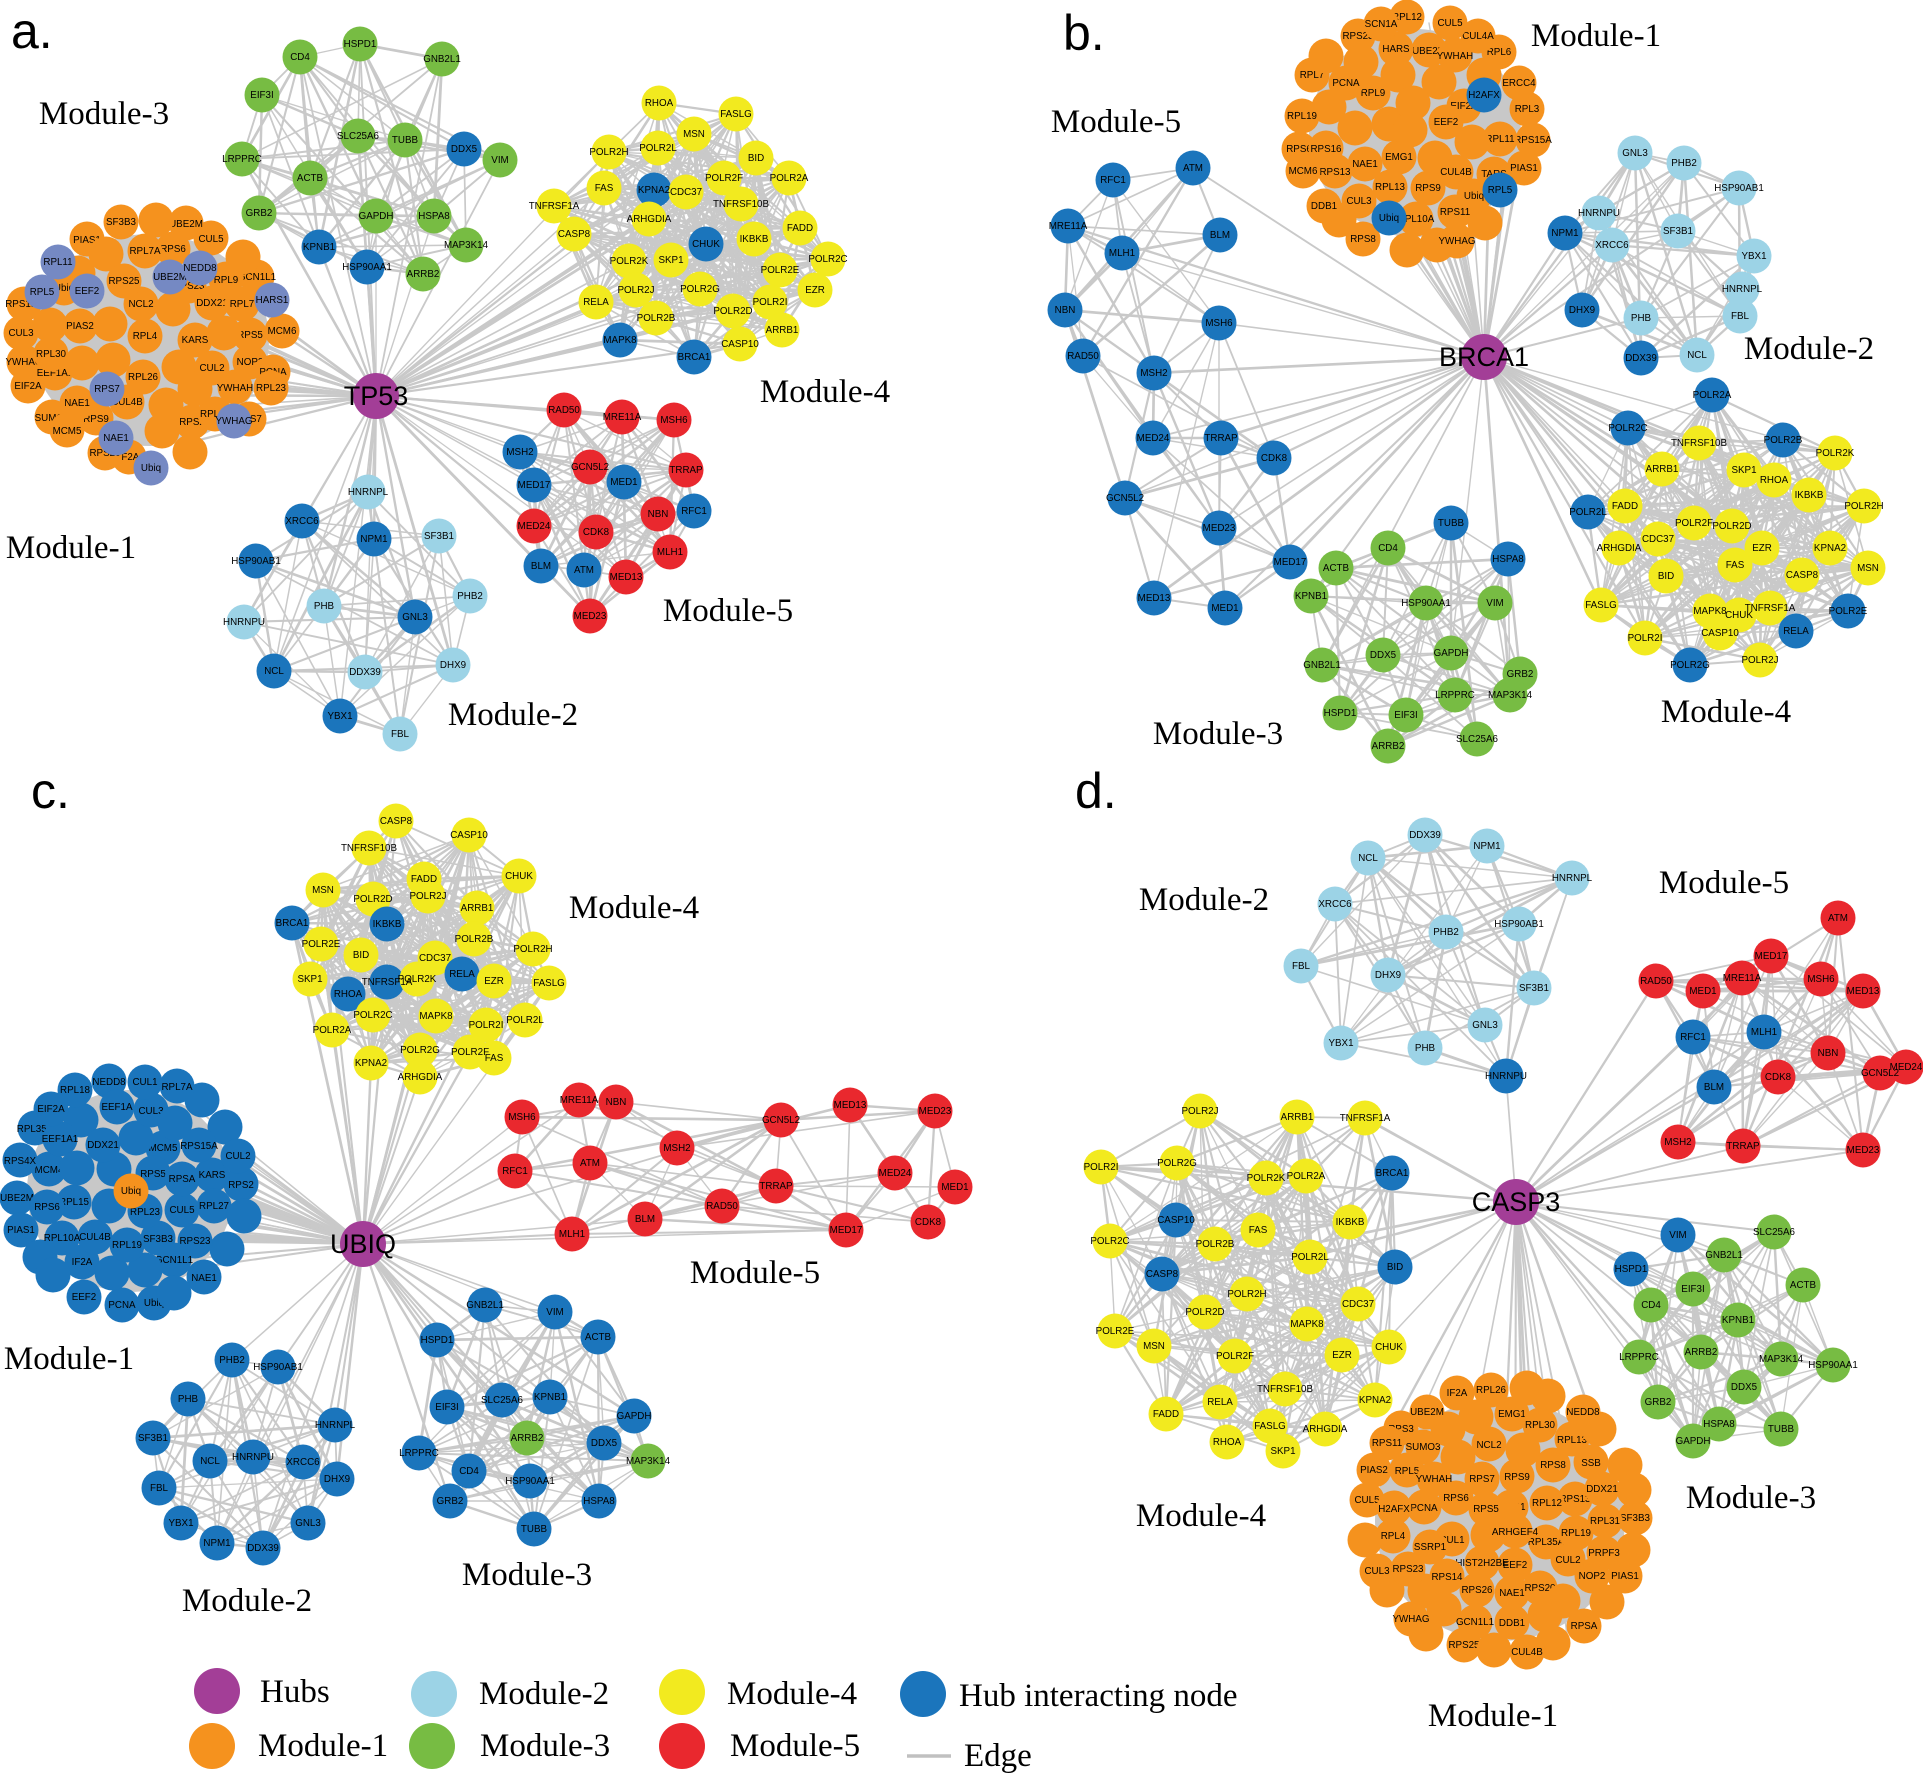 Image resolution: width=1923 pixels, height=1775 pixels. I want to click on svg-text: RPL26, so click(143, 377).